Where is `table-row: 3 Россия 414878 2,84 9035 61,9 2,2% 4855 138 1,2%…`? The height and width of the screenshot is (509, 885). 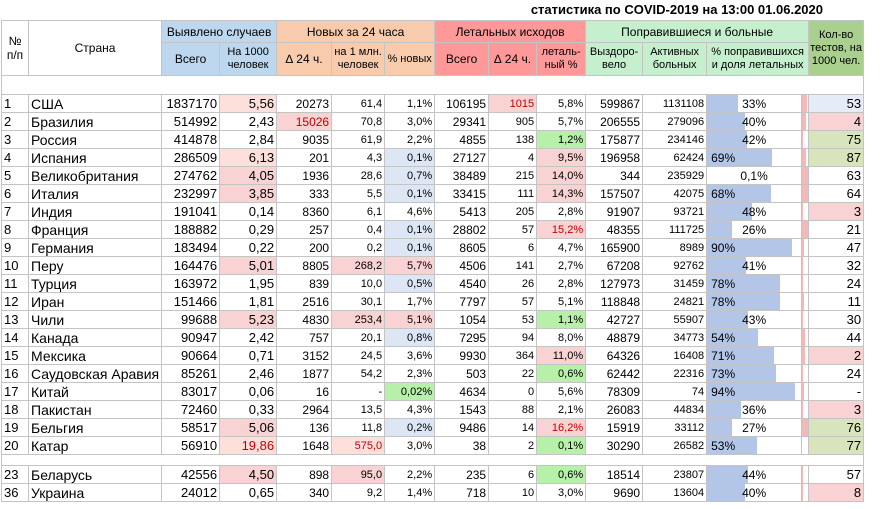 table-row: 3 Россия 414878 2,84 9035 61,9 2,2% 4855 138 1,2%… is located at coordinates (433, 139).